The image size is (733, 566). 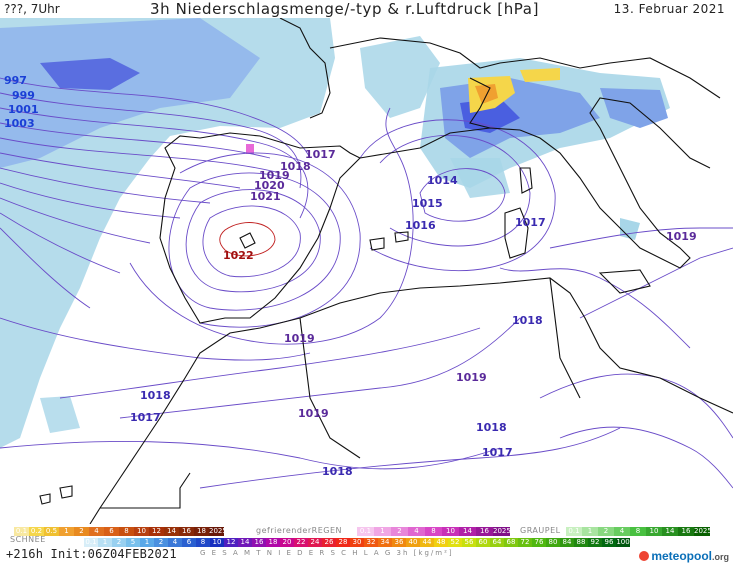 What do you see at coordinates (119, 542) in the screenshot?
I see `legend-snow-cell: 2` at bounding box center [119, 542].